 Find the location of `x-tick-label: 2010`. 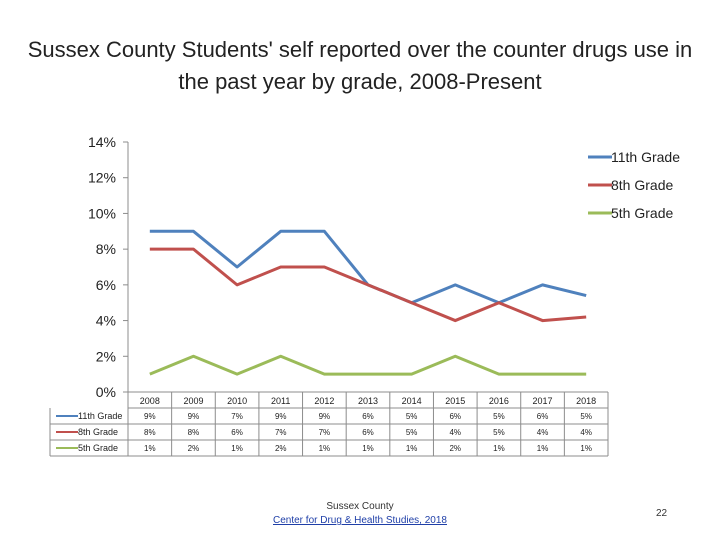

x-tick-label: 2010 is located at coordinates (237, 401).